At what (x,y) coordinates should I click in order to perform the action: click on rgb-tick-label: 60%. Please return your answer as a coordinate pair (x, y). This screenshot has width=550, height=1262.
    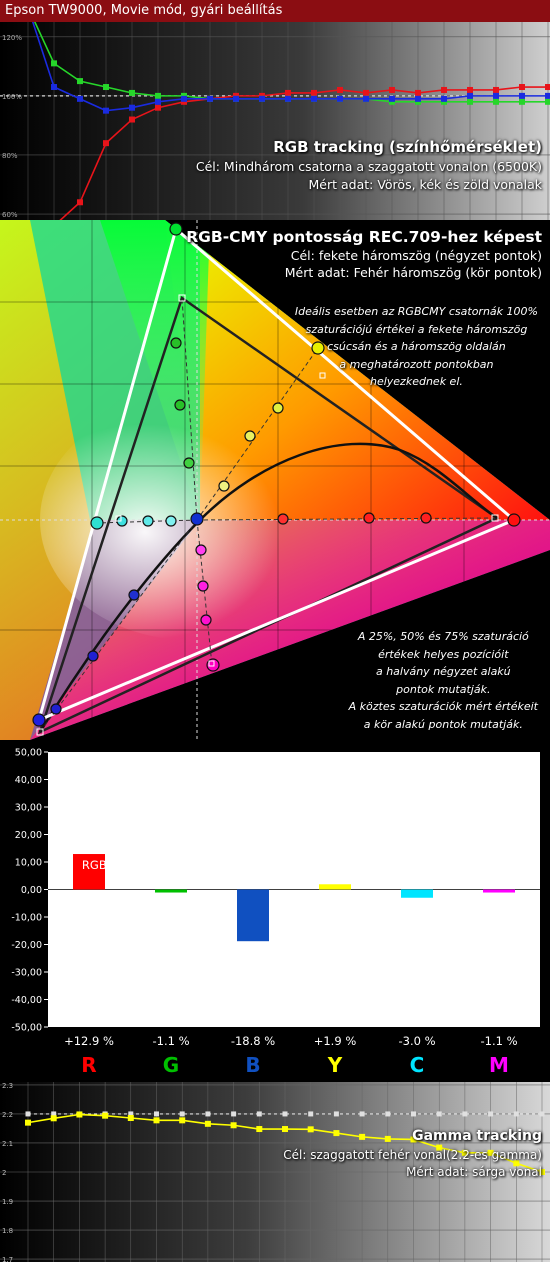
    Looking at the image, I should click on (10, 215).